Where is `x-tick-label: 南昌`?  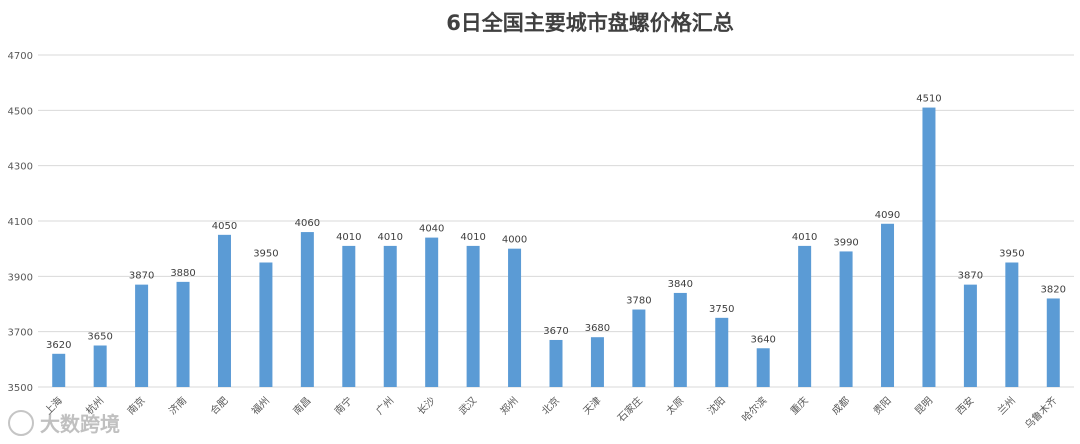 x-tick-label: 南昌 is located at coordinates (301, 405).